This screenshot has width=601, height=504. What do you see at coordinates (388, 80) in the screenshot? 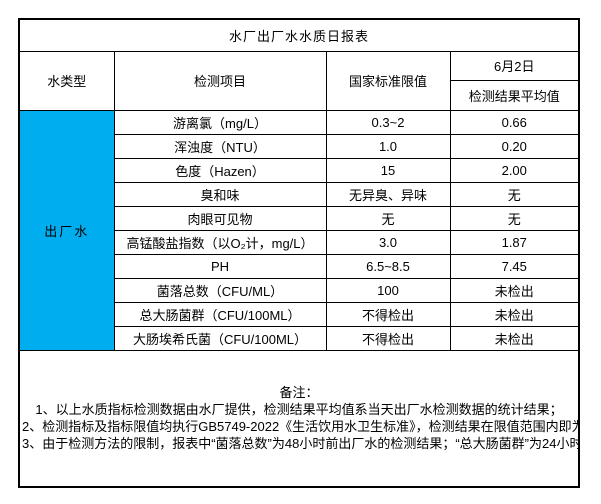
I see `header-national-standard: 国家标准限值` at bounding box center [388, 80].